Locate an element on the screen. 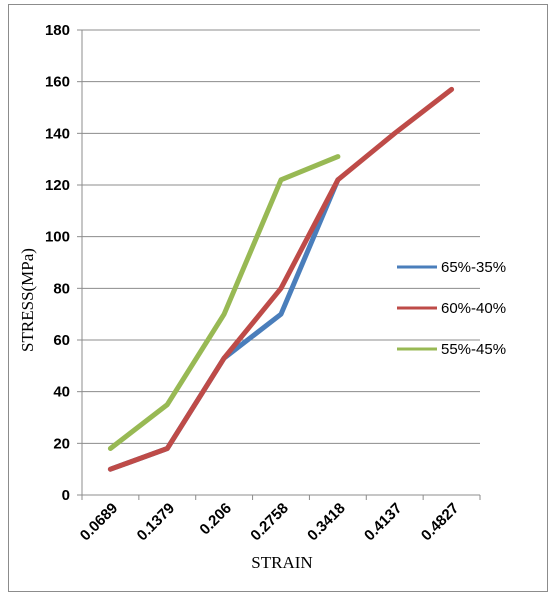 Image resolution: width=554 pixels, height=596 pixels. y-tick-label: 120 is located at coordinates (57, 185).